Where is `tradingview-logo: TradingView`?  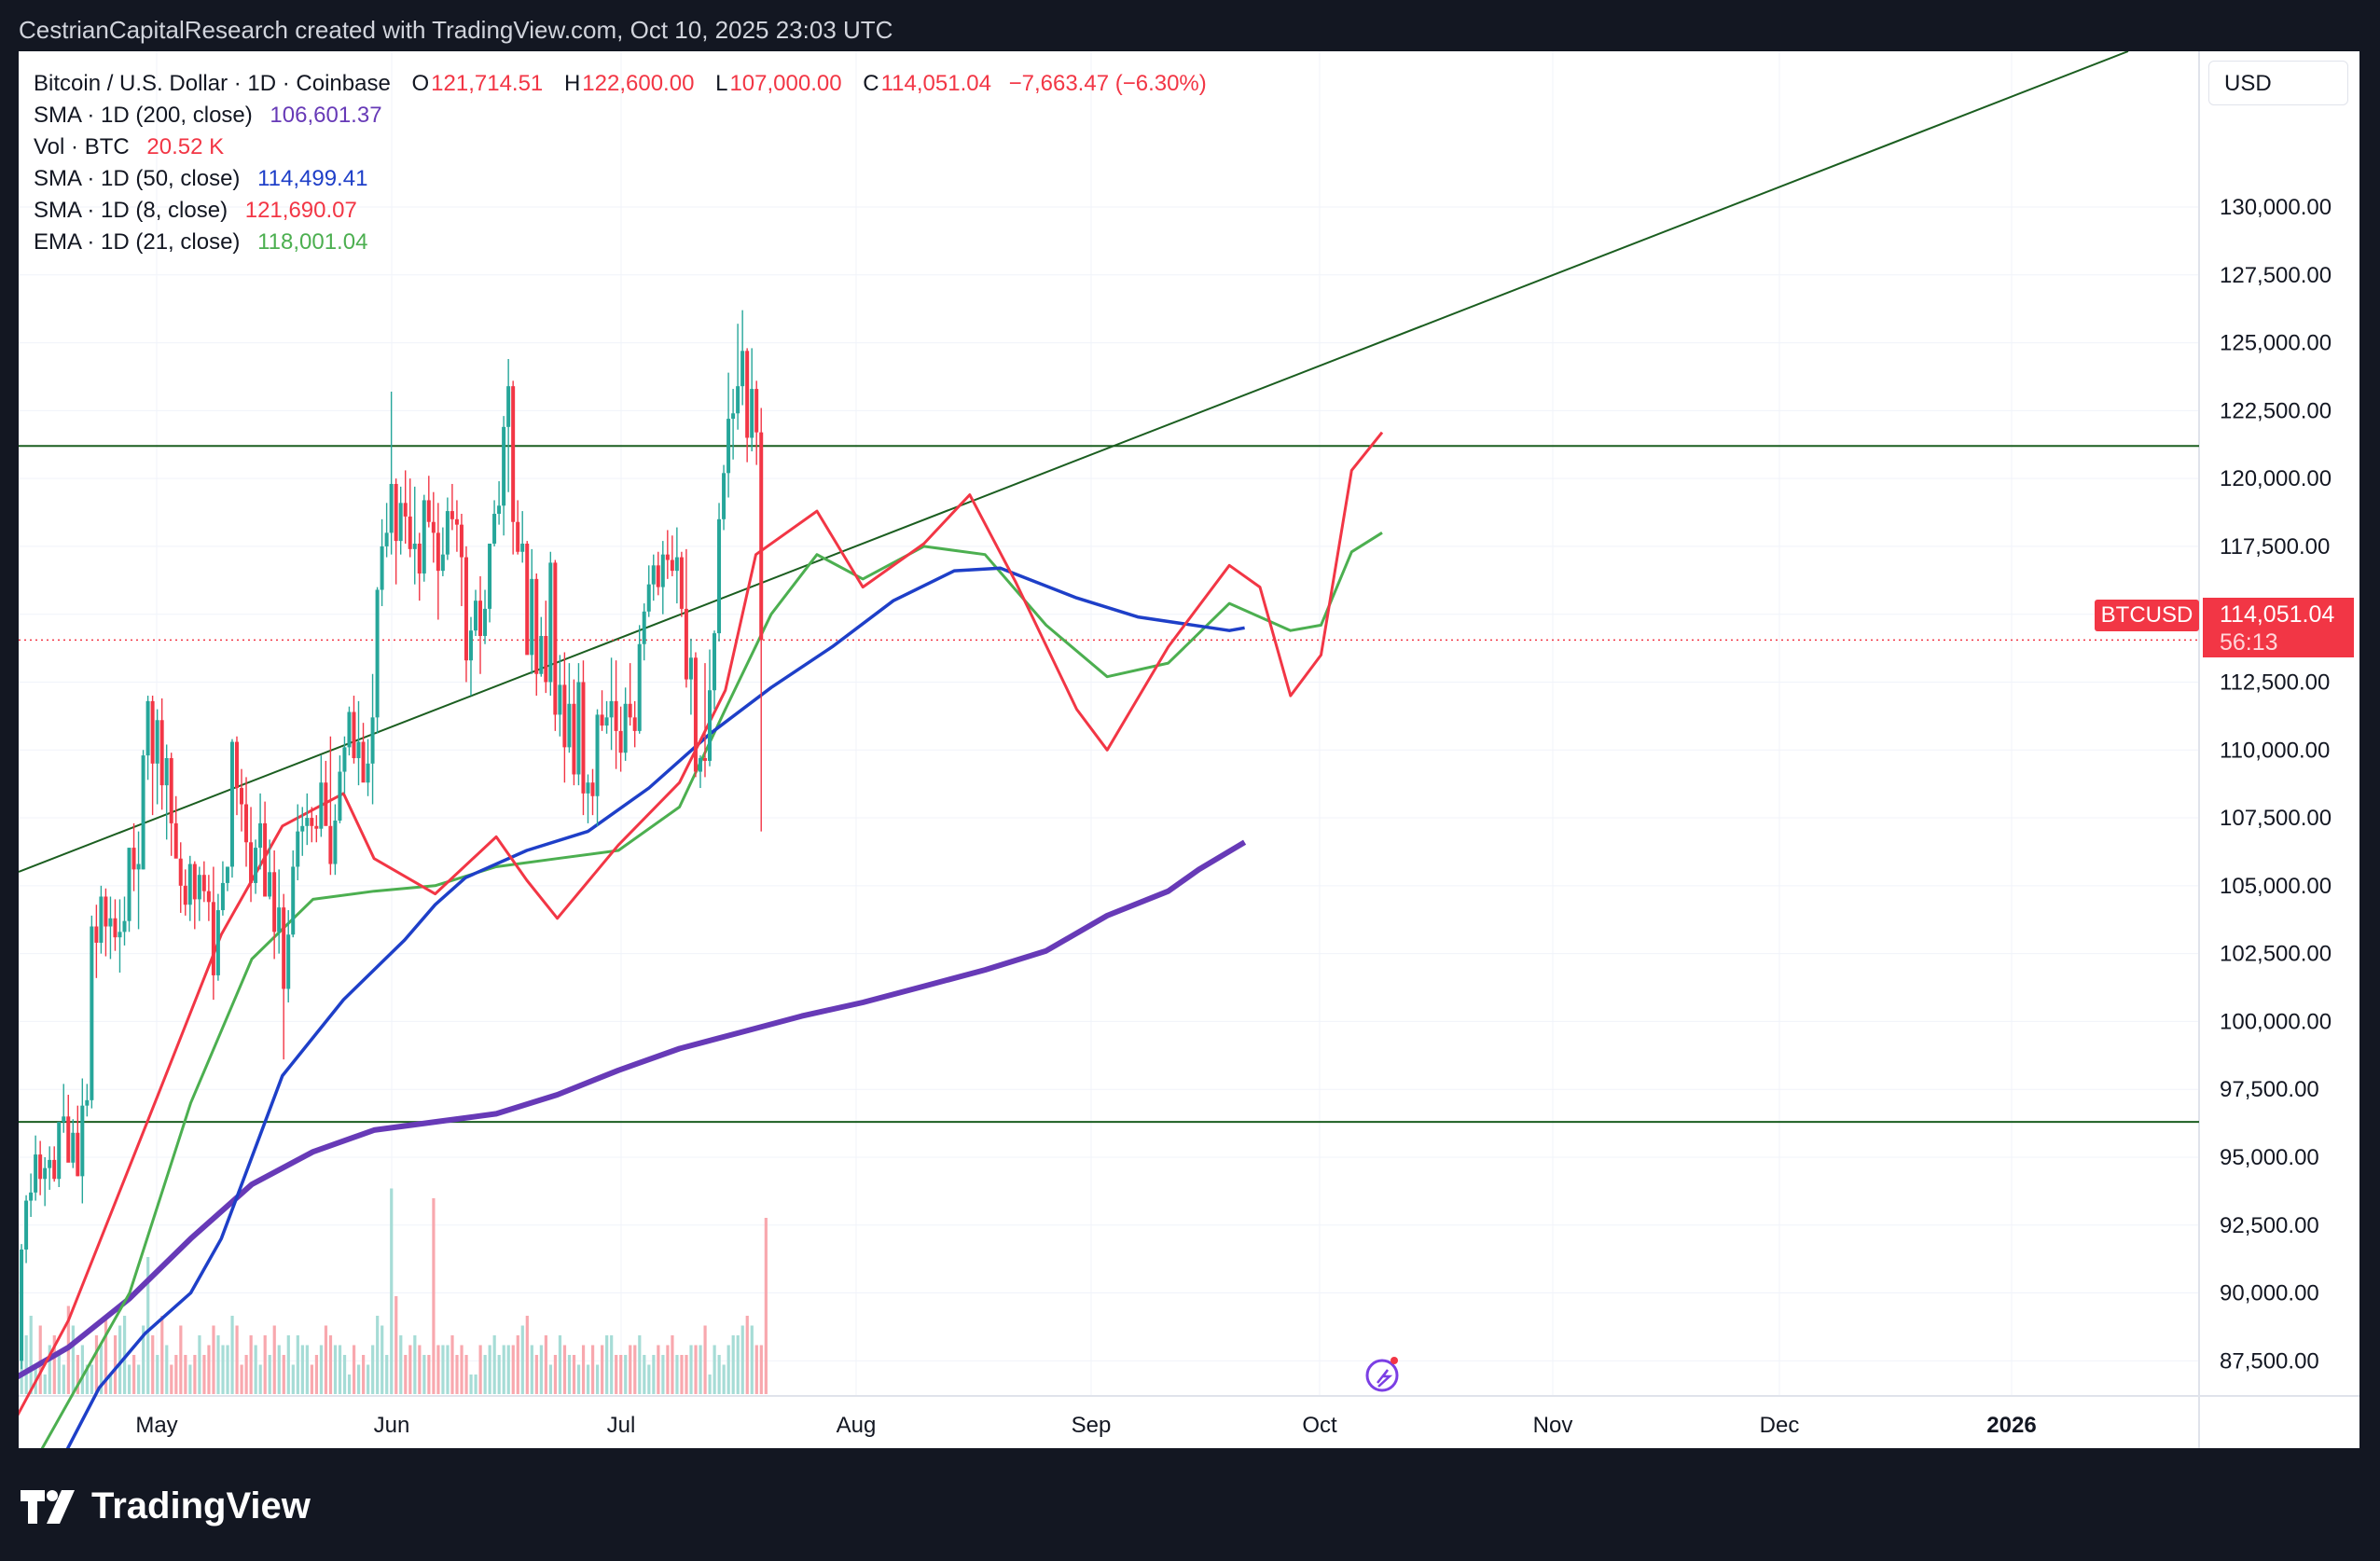 tradingview-logo: TradingView is located at coordinates (166, 1506).